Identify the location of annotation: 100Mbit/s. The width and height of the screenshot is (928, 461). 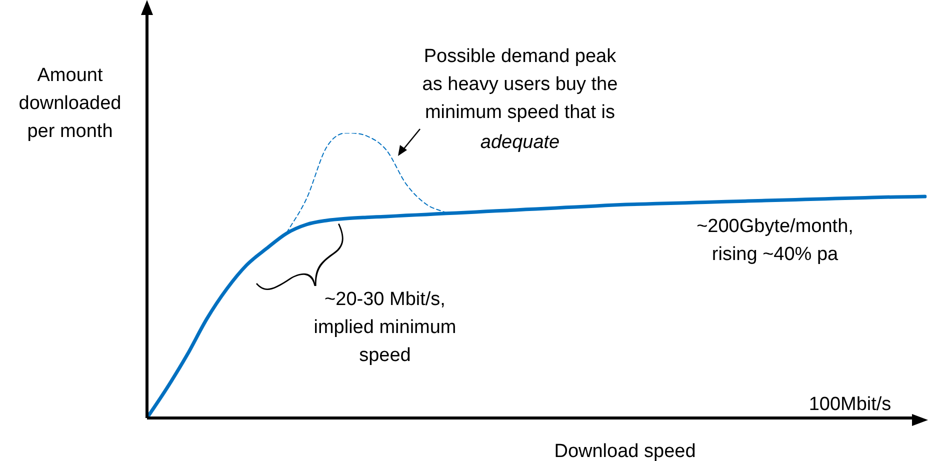
(850, 405).